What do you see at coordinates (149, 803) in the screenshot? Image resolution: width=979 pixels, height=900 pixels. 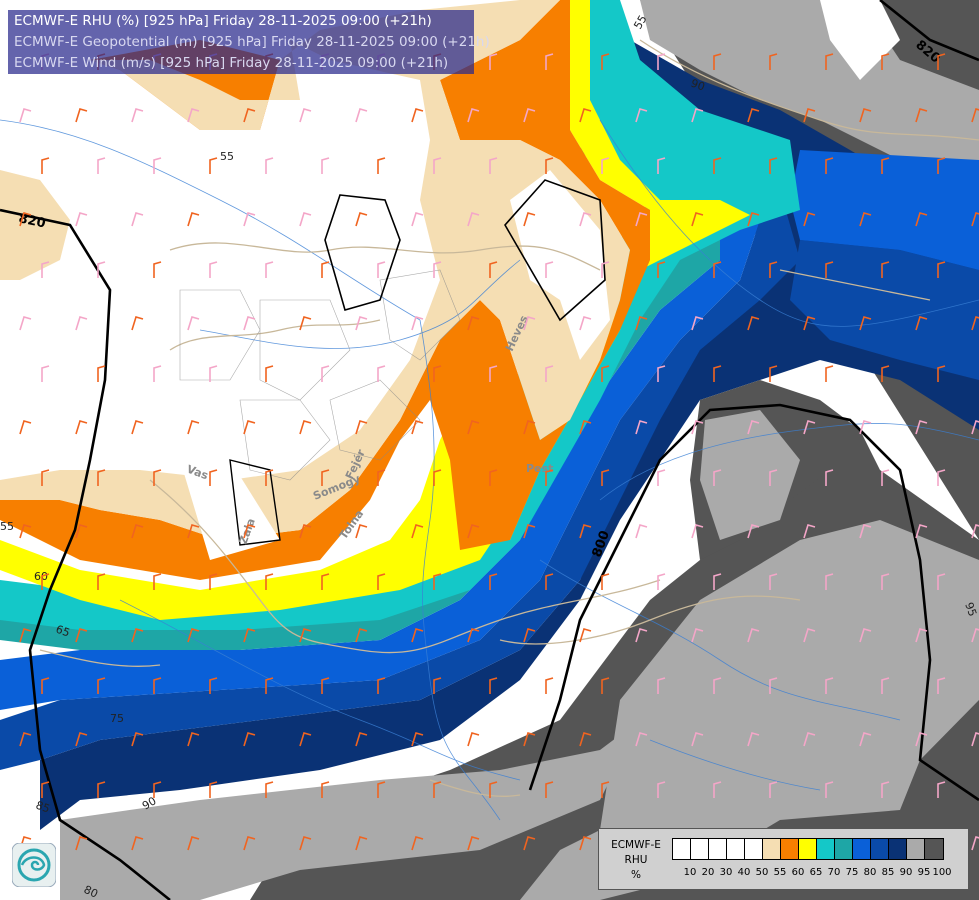 I see `rhu-contour-label: 90` at bounding box center [149, 803].